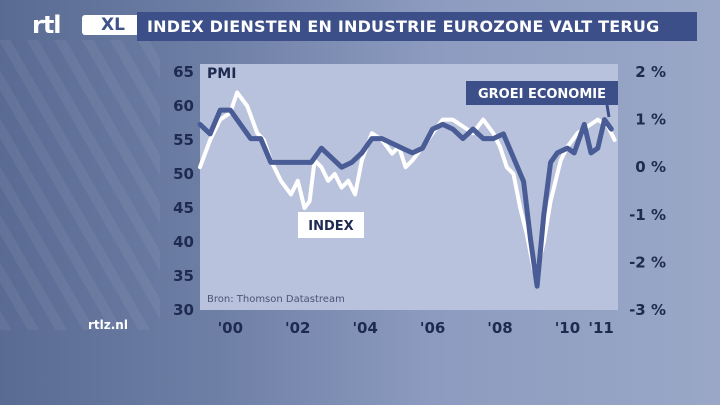  What do you see at coordinates (416, 328) in the screenshot?
I see `x-axis: '00 '02 '04 '06 '08 '10 '11` at bounding box center [416, 328].